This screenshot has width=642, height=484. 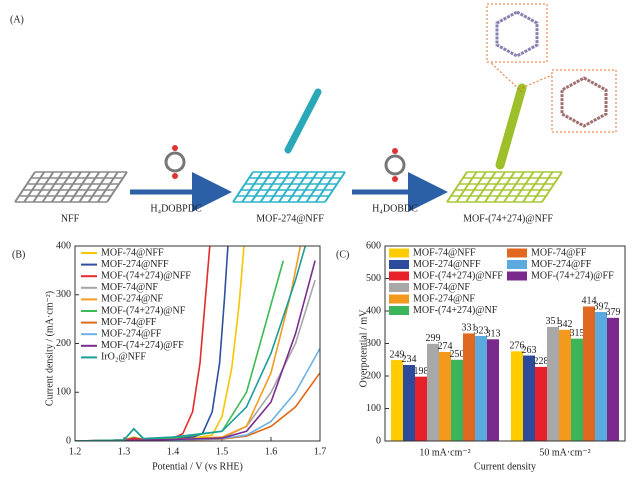 I want to click on x-axis-label: Potential / V (vs RHE), so click(x=197, y=466).